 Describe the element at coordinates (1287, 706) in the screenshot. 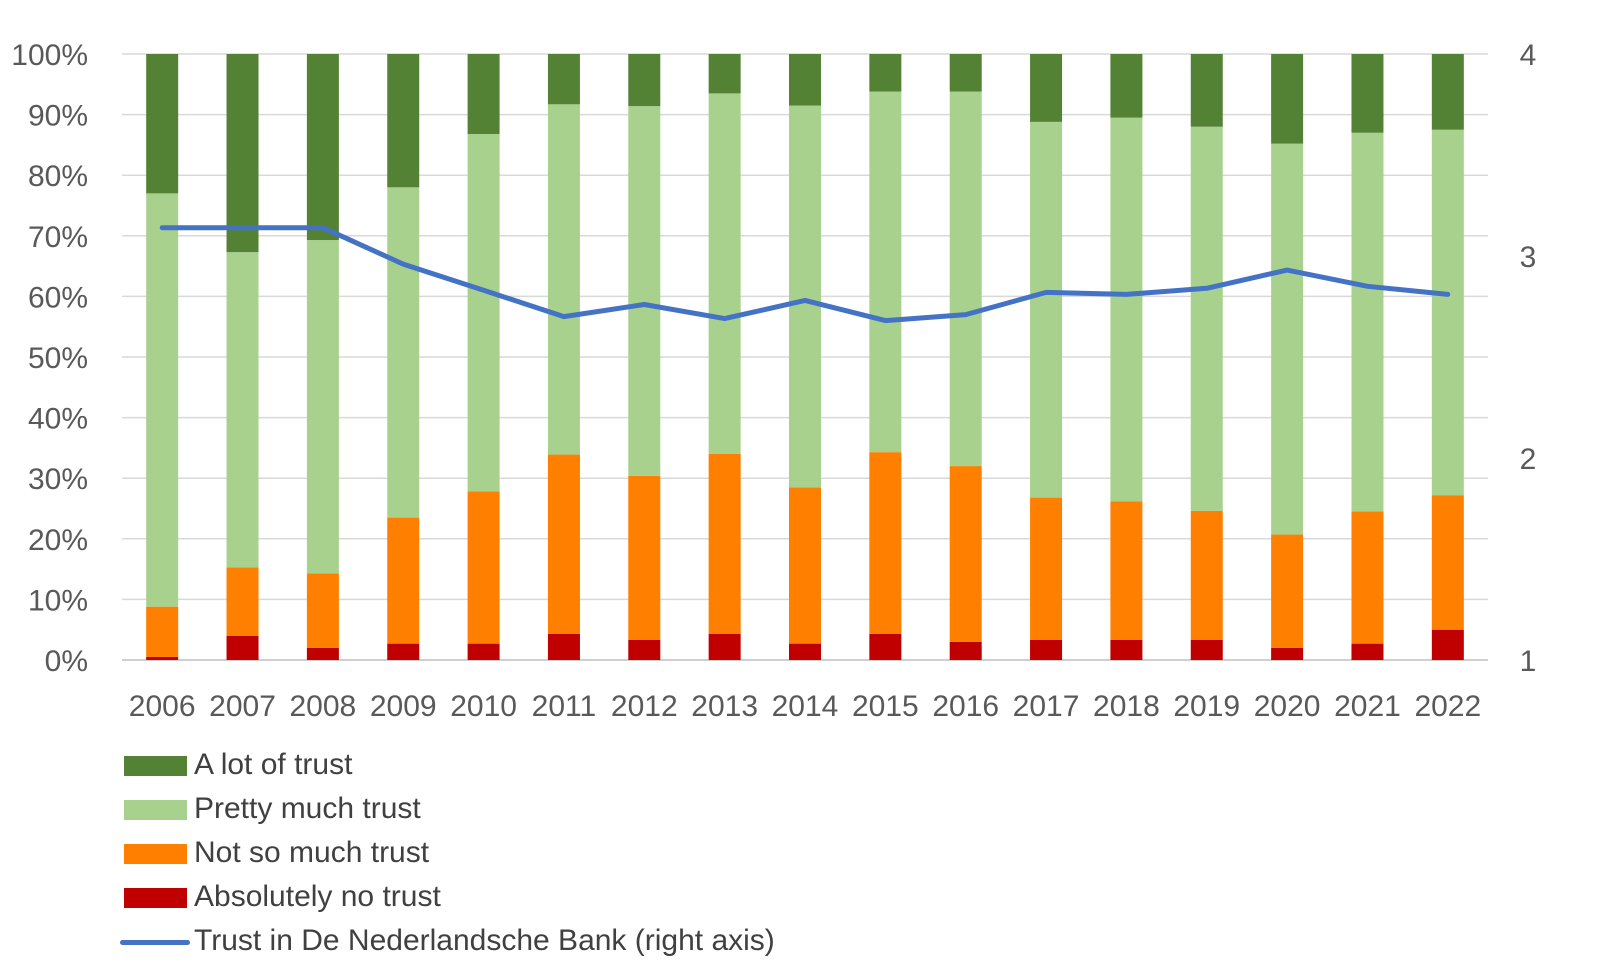

I see `x-tick-label: 2020` at that location.